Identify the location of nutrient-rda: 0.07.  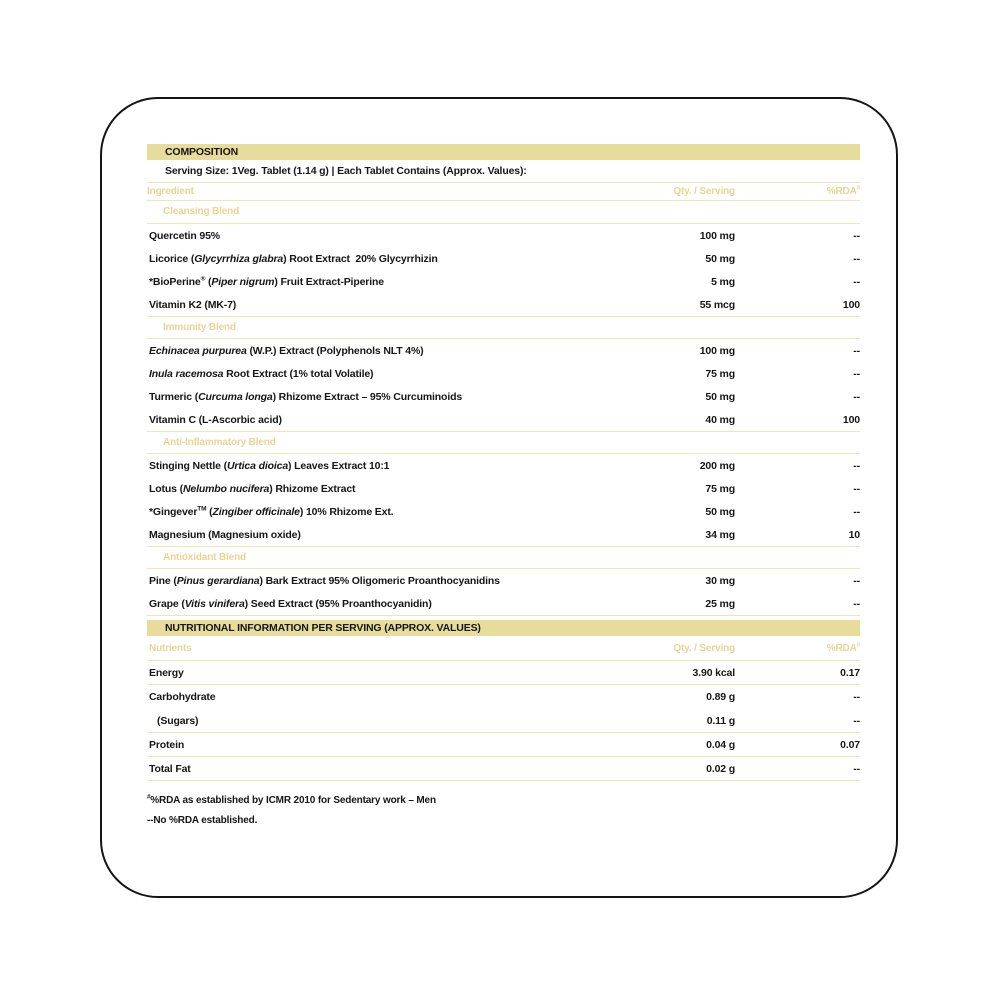
(850, 744).